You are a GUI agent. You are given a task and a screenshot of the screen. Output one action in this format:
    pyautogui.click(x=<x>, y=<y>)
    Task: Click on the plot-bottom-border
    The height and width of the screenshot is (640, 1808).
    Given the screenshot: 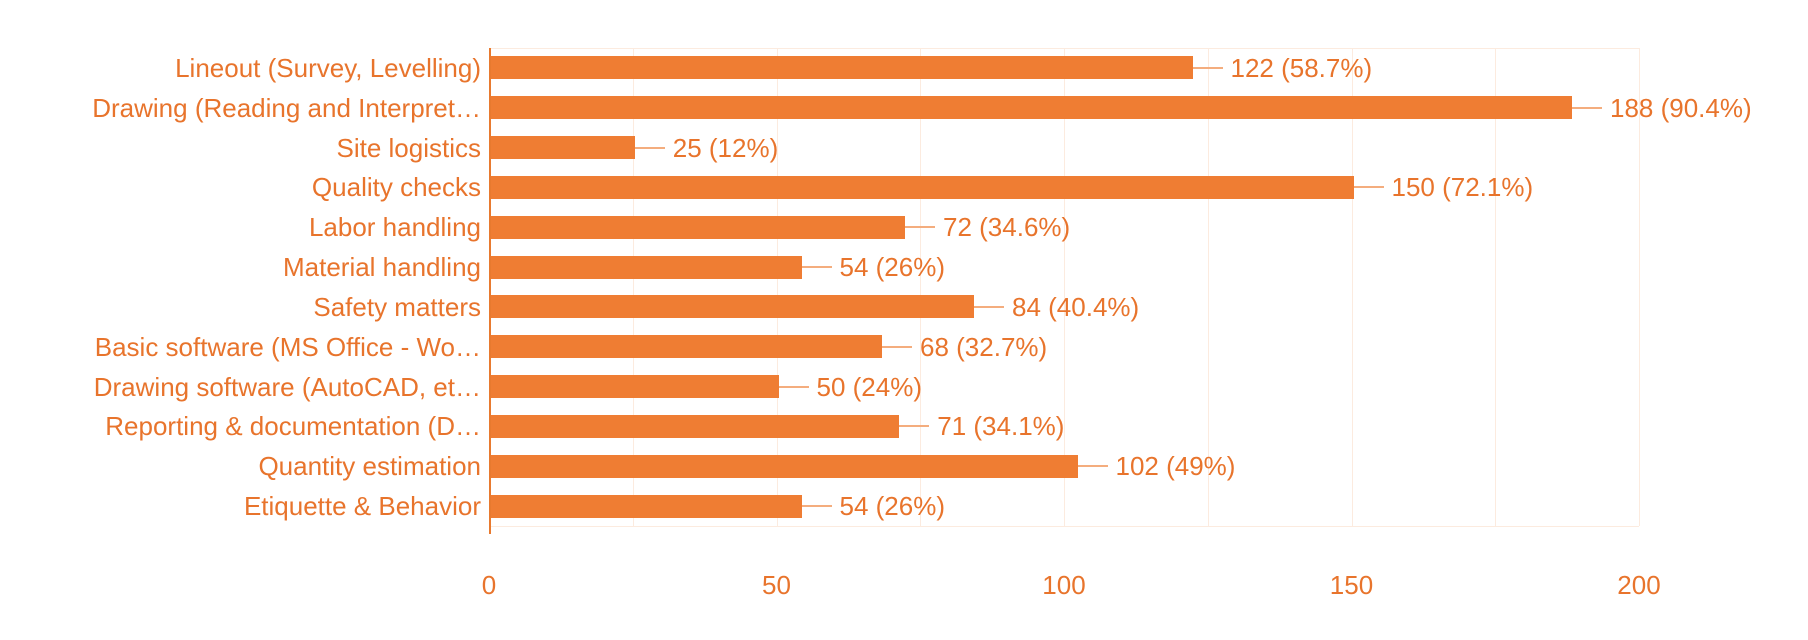 What is the action you would take?
    pyautogui.click(x=1064, y=526)
    